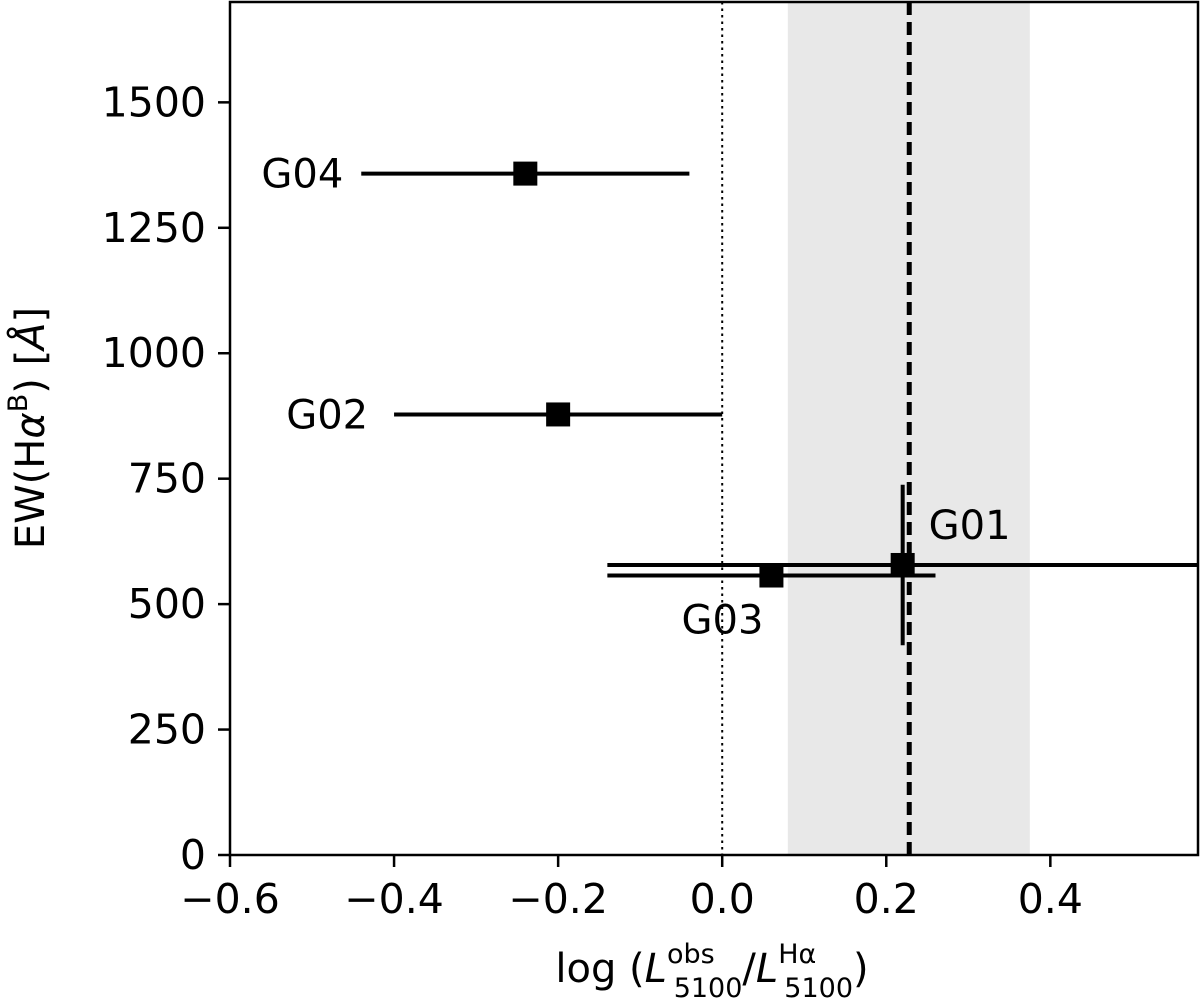 The height and width of the screenshot is (998, 1200). What do you see at coordinates (656, 969) in the screenshot?
I see `x-title-num-var: L` at bounding box center [656, 969].